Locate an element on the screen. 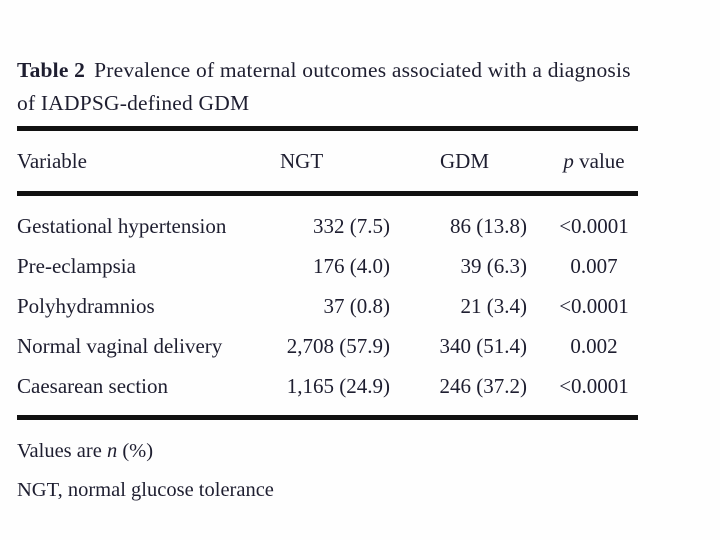 Image resolution: width=720 pixels, height=540 pixels. table-caption-label: Table 2 is located at coordinates (51, 70).